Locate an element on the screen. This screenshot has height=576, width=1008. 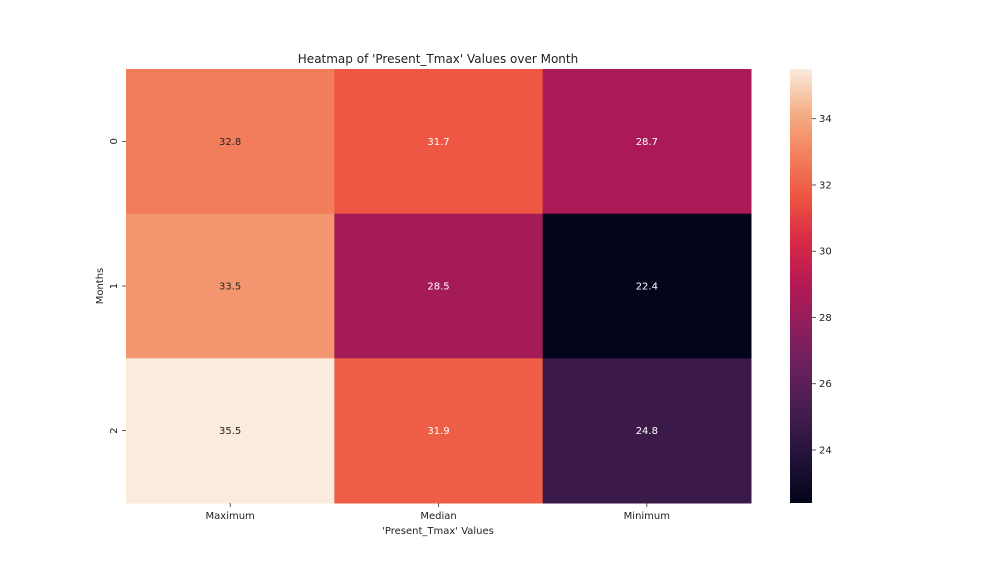
y-tick-label: 2 is located at coordinates (114, 430).